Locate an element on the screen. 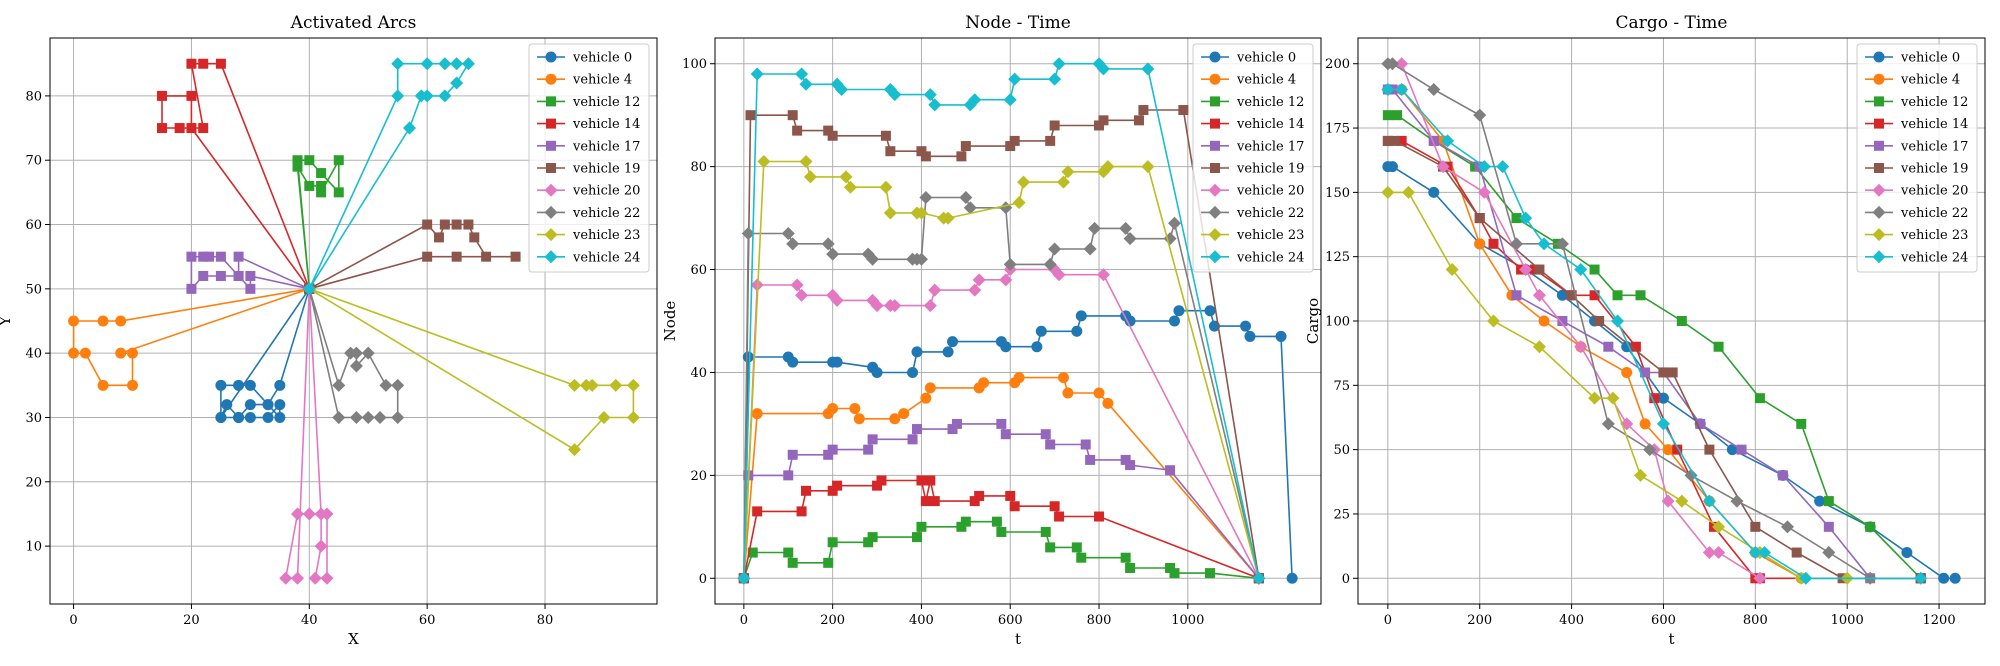  legend-label: vehicle 22 is located at coordinates (1934, 213).